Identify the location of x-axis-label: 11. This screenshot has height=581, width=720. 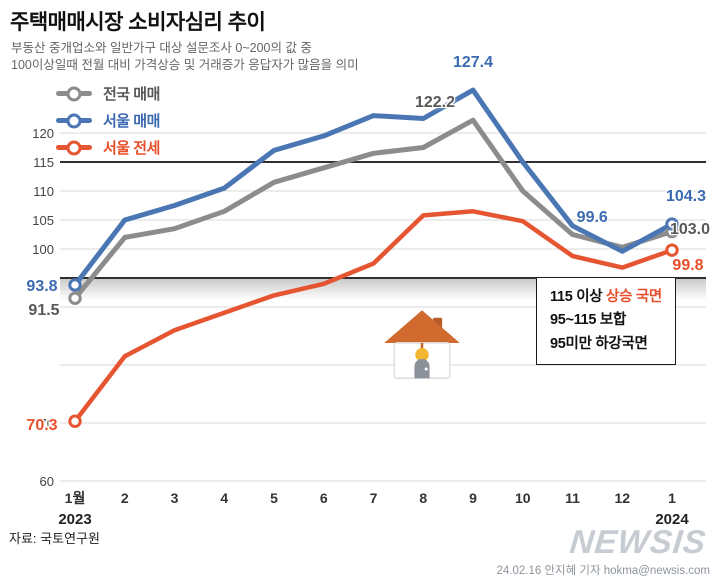
(572, 498).